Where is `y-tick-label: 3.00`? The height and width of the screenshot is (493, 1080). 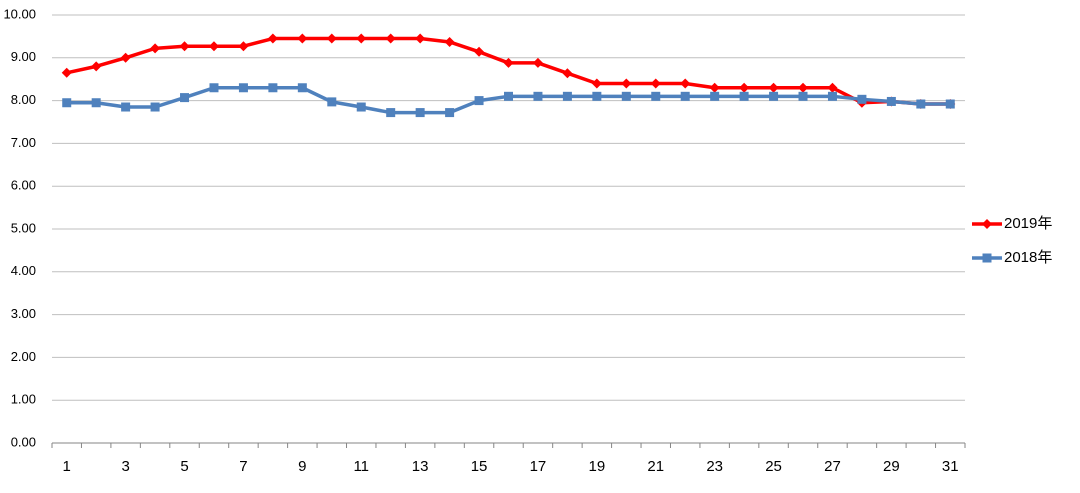 y-tick-label: 3.00 is located at coordinates (23, 313).